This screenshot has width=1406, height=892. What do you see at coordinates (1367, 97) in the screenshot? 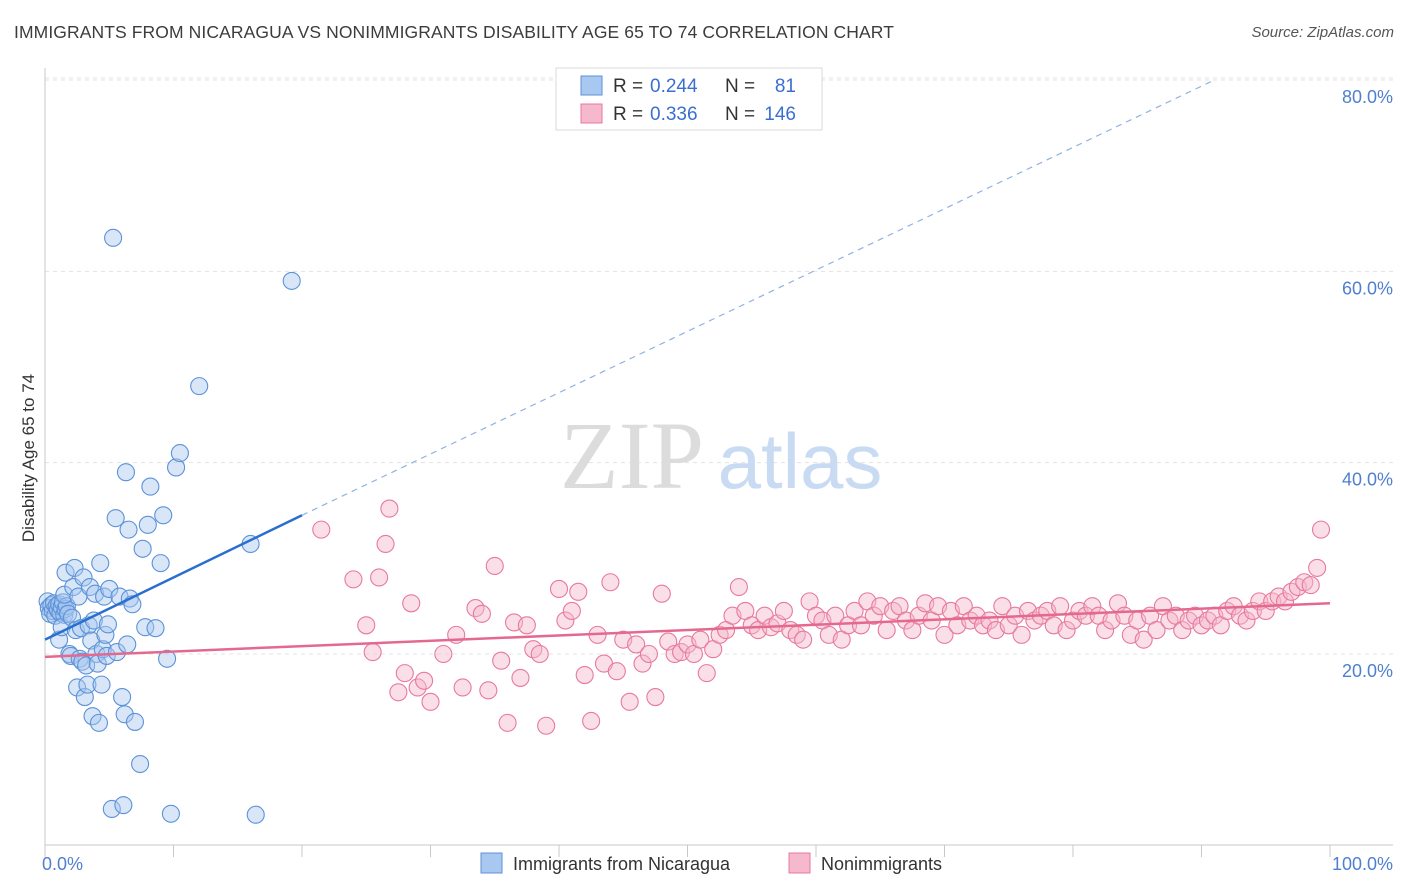
I see `y-tick-label: 80.0%` at bounding box center [1367, 97].